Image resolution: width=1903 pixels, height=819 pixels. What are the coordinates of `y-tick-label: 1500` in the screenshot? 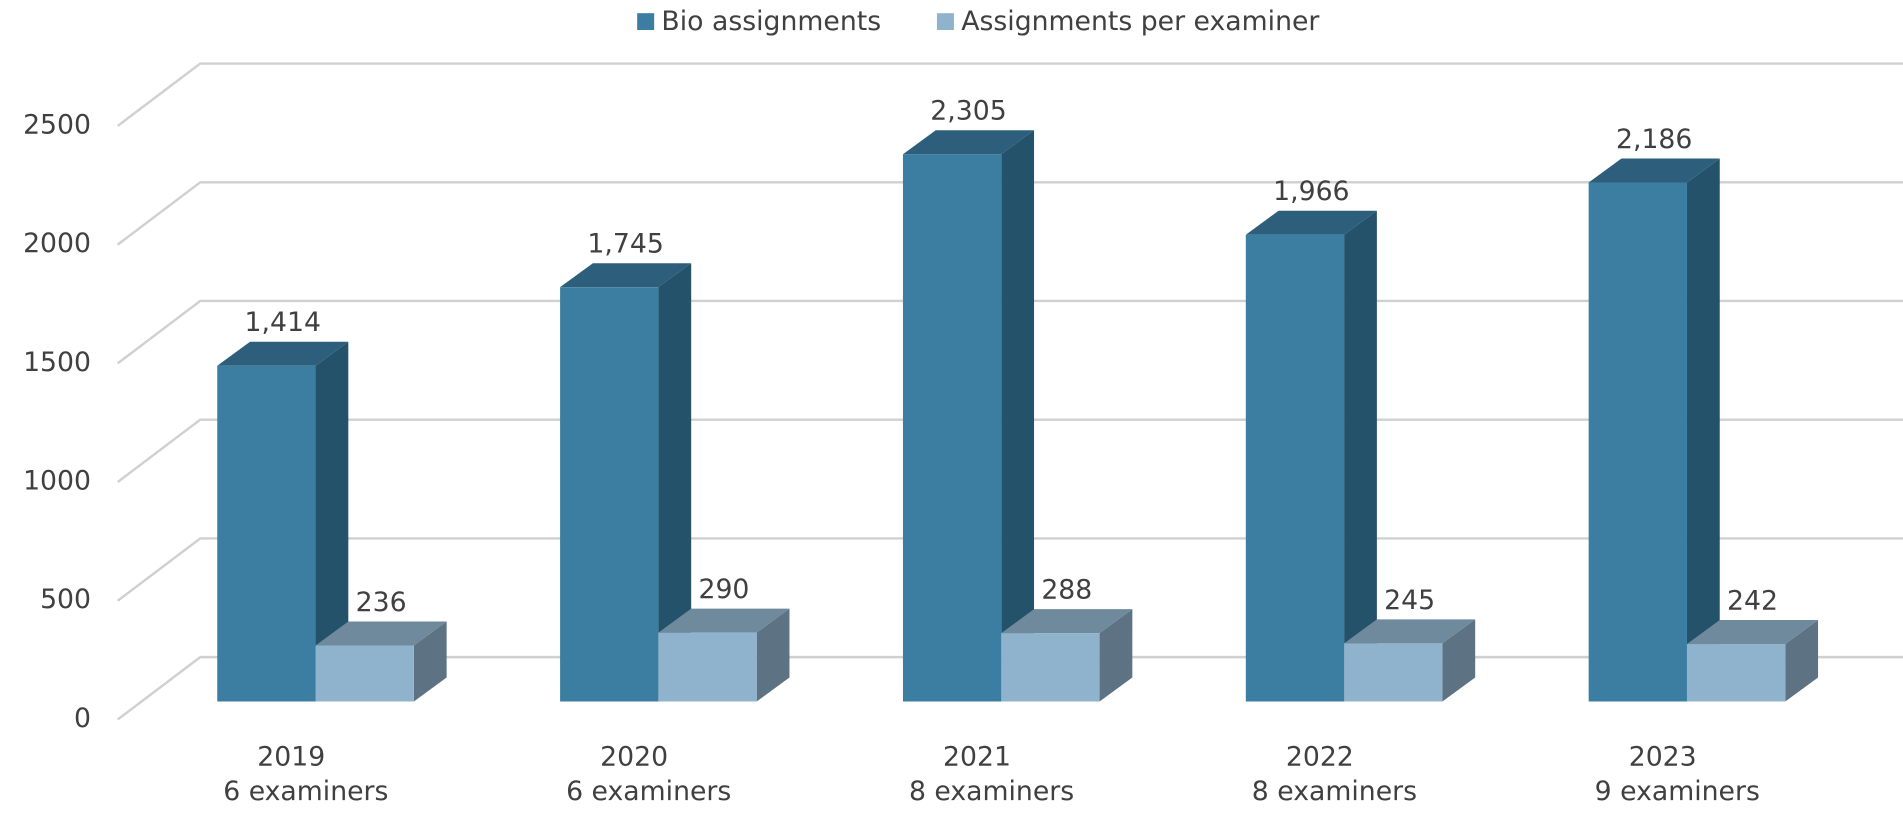 It's located at (57, 362).